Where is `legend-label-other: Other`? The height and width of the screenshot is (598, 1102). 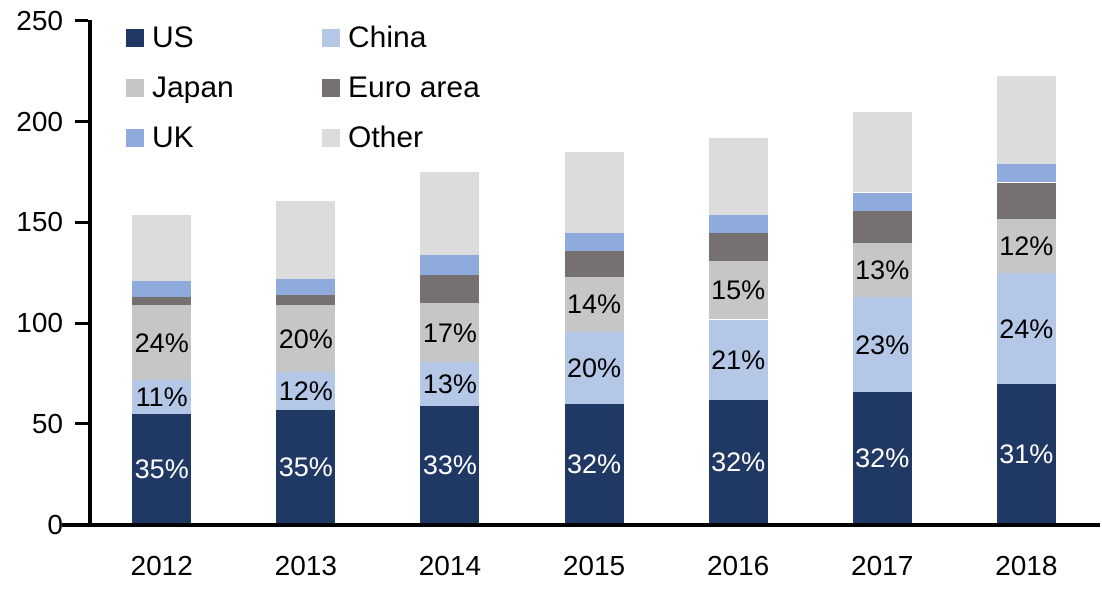
legend-label-other: Other is located at coordinates (386, 137).